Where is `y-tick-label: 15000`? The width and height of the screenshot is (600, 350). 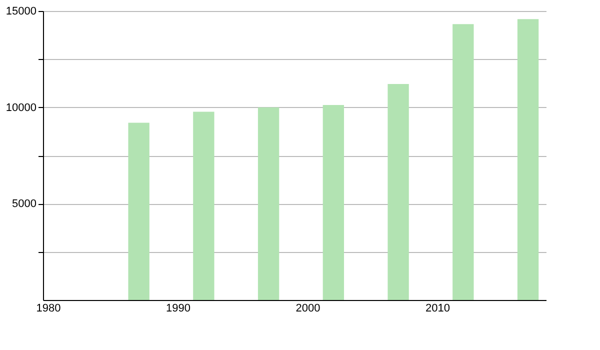
y-tick-label: 15000 is located at coordinates (21, 12).